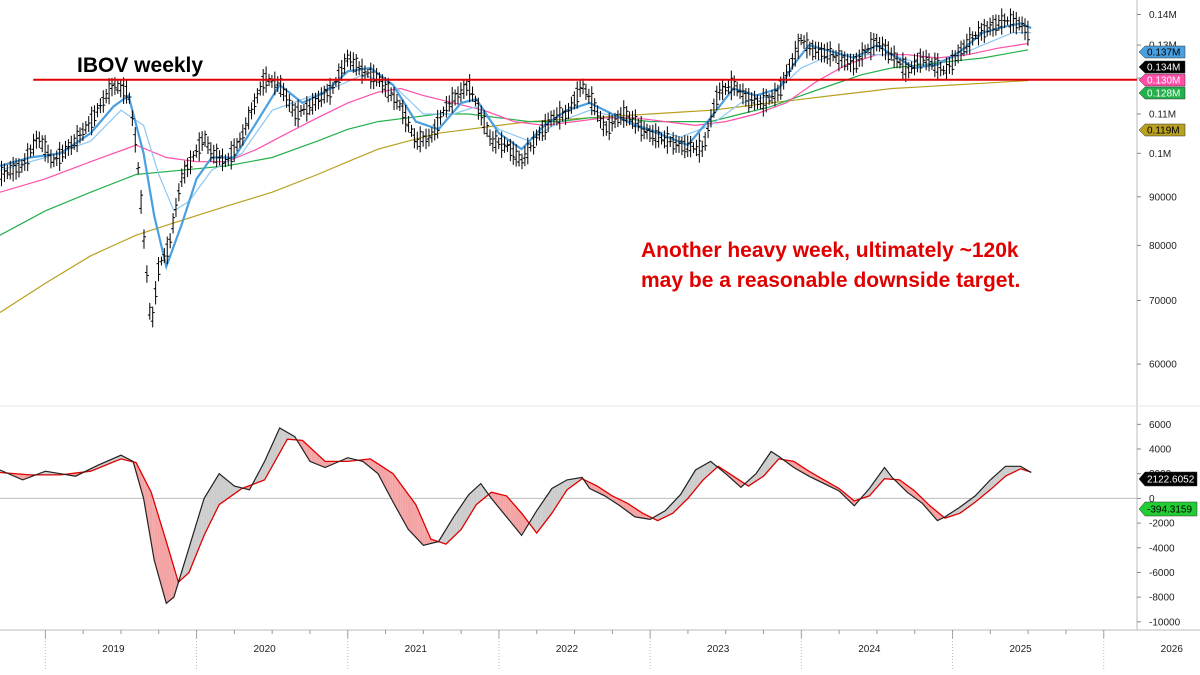 This screenshot has width=1200, height=675. Describe the element at coordinates (1020, 649) in the screenshot. I see `time-tick-label: 2025` at that location.